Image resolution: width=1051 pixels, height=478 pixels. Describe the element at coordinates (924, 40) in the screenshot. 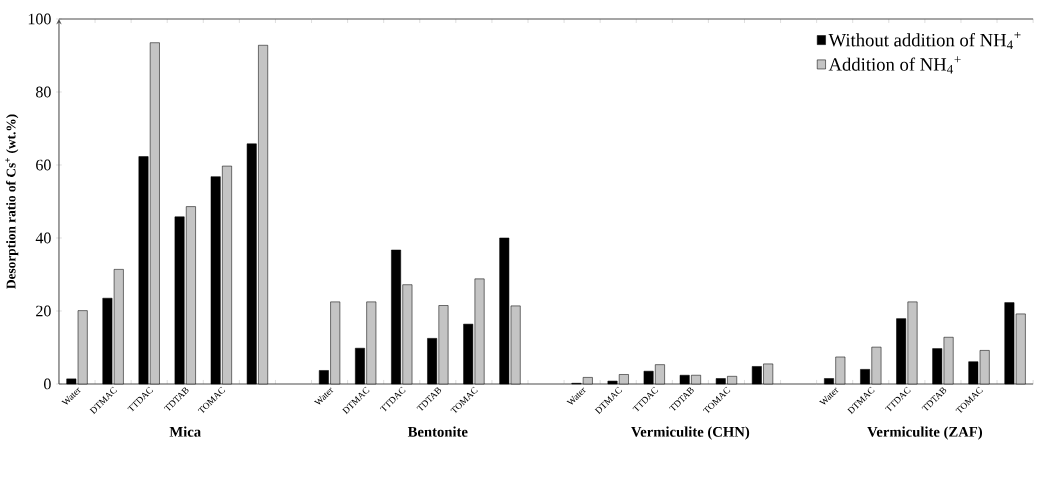

I see `legend-label: Without addition of NH$_{4}$+` at that location.